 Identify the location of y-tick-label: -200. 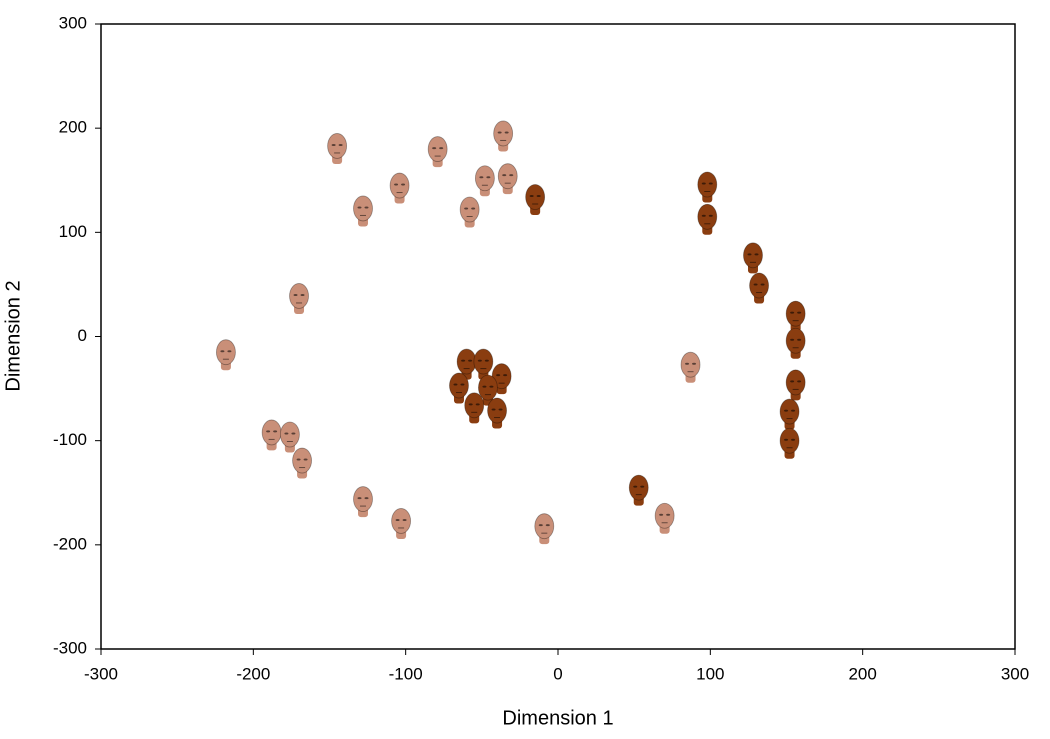
(70, 543).